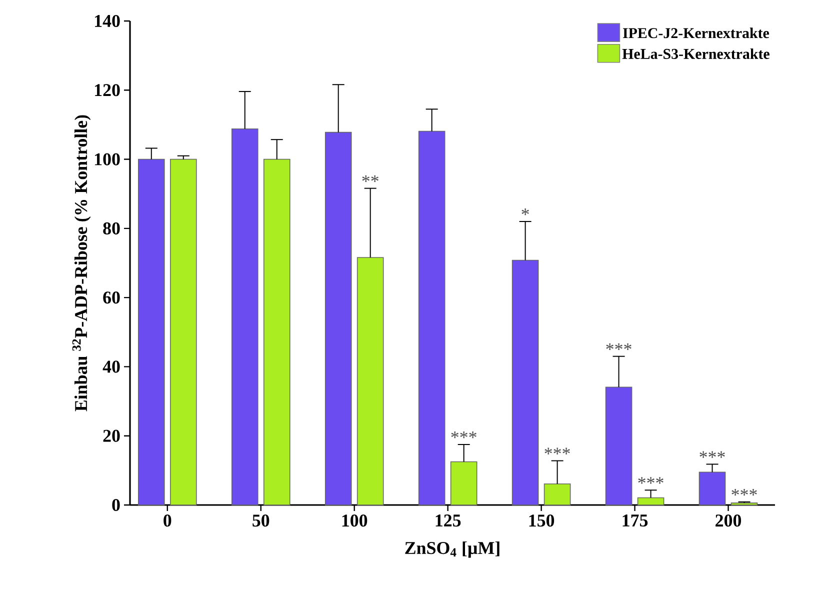  What do you see at coordinates (729, 520) in the screenshot?
I see `x-tick-label: 200` at bounding box center [729, 520].